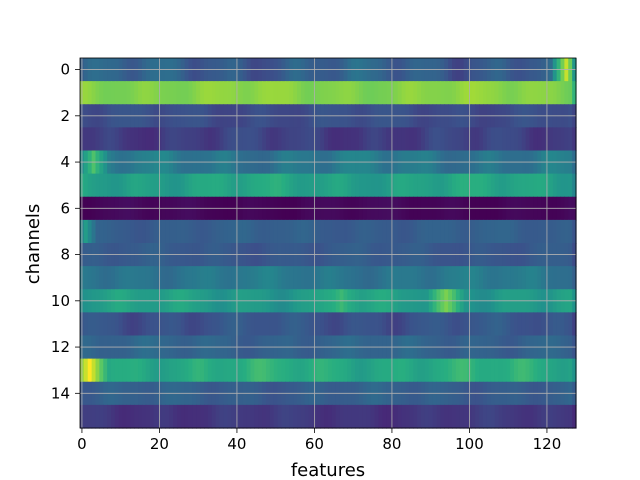  What do you see at coordinates (65, 231) in the screenshot?
I see `y-axis-ticks: 0 2 4 6 8 10 12 14` at bounding box center [65, 231].